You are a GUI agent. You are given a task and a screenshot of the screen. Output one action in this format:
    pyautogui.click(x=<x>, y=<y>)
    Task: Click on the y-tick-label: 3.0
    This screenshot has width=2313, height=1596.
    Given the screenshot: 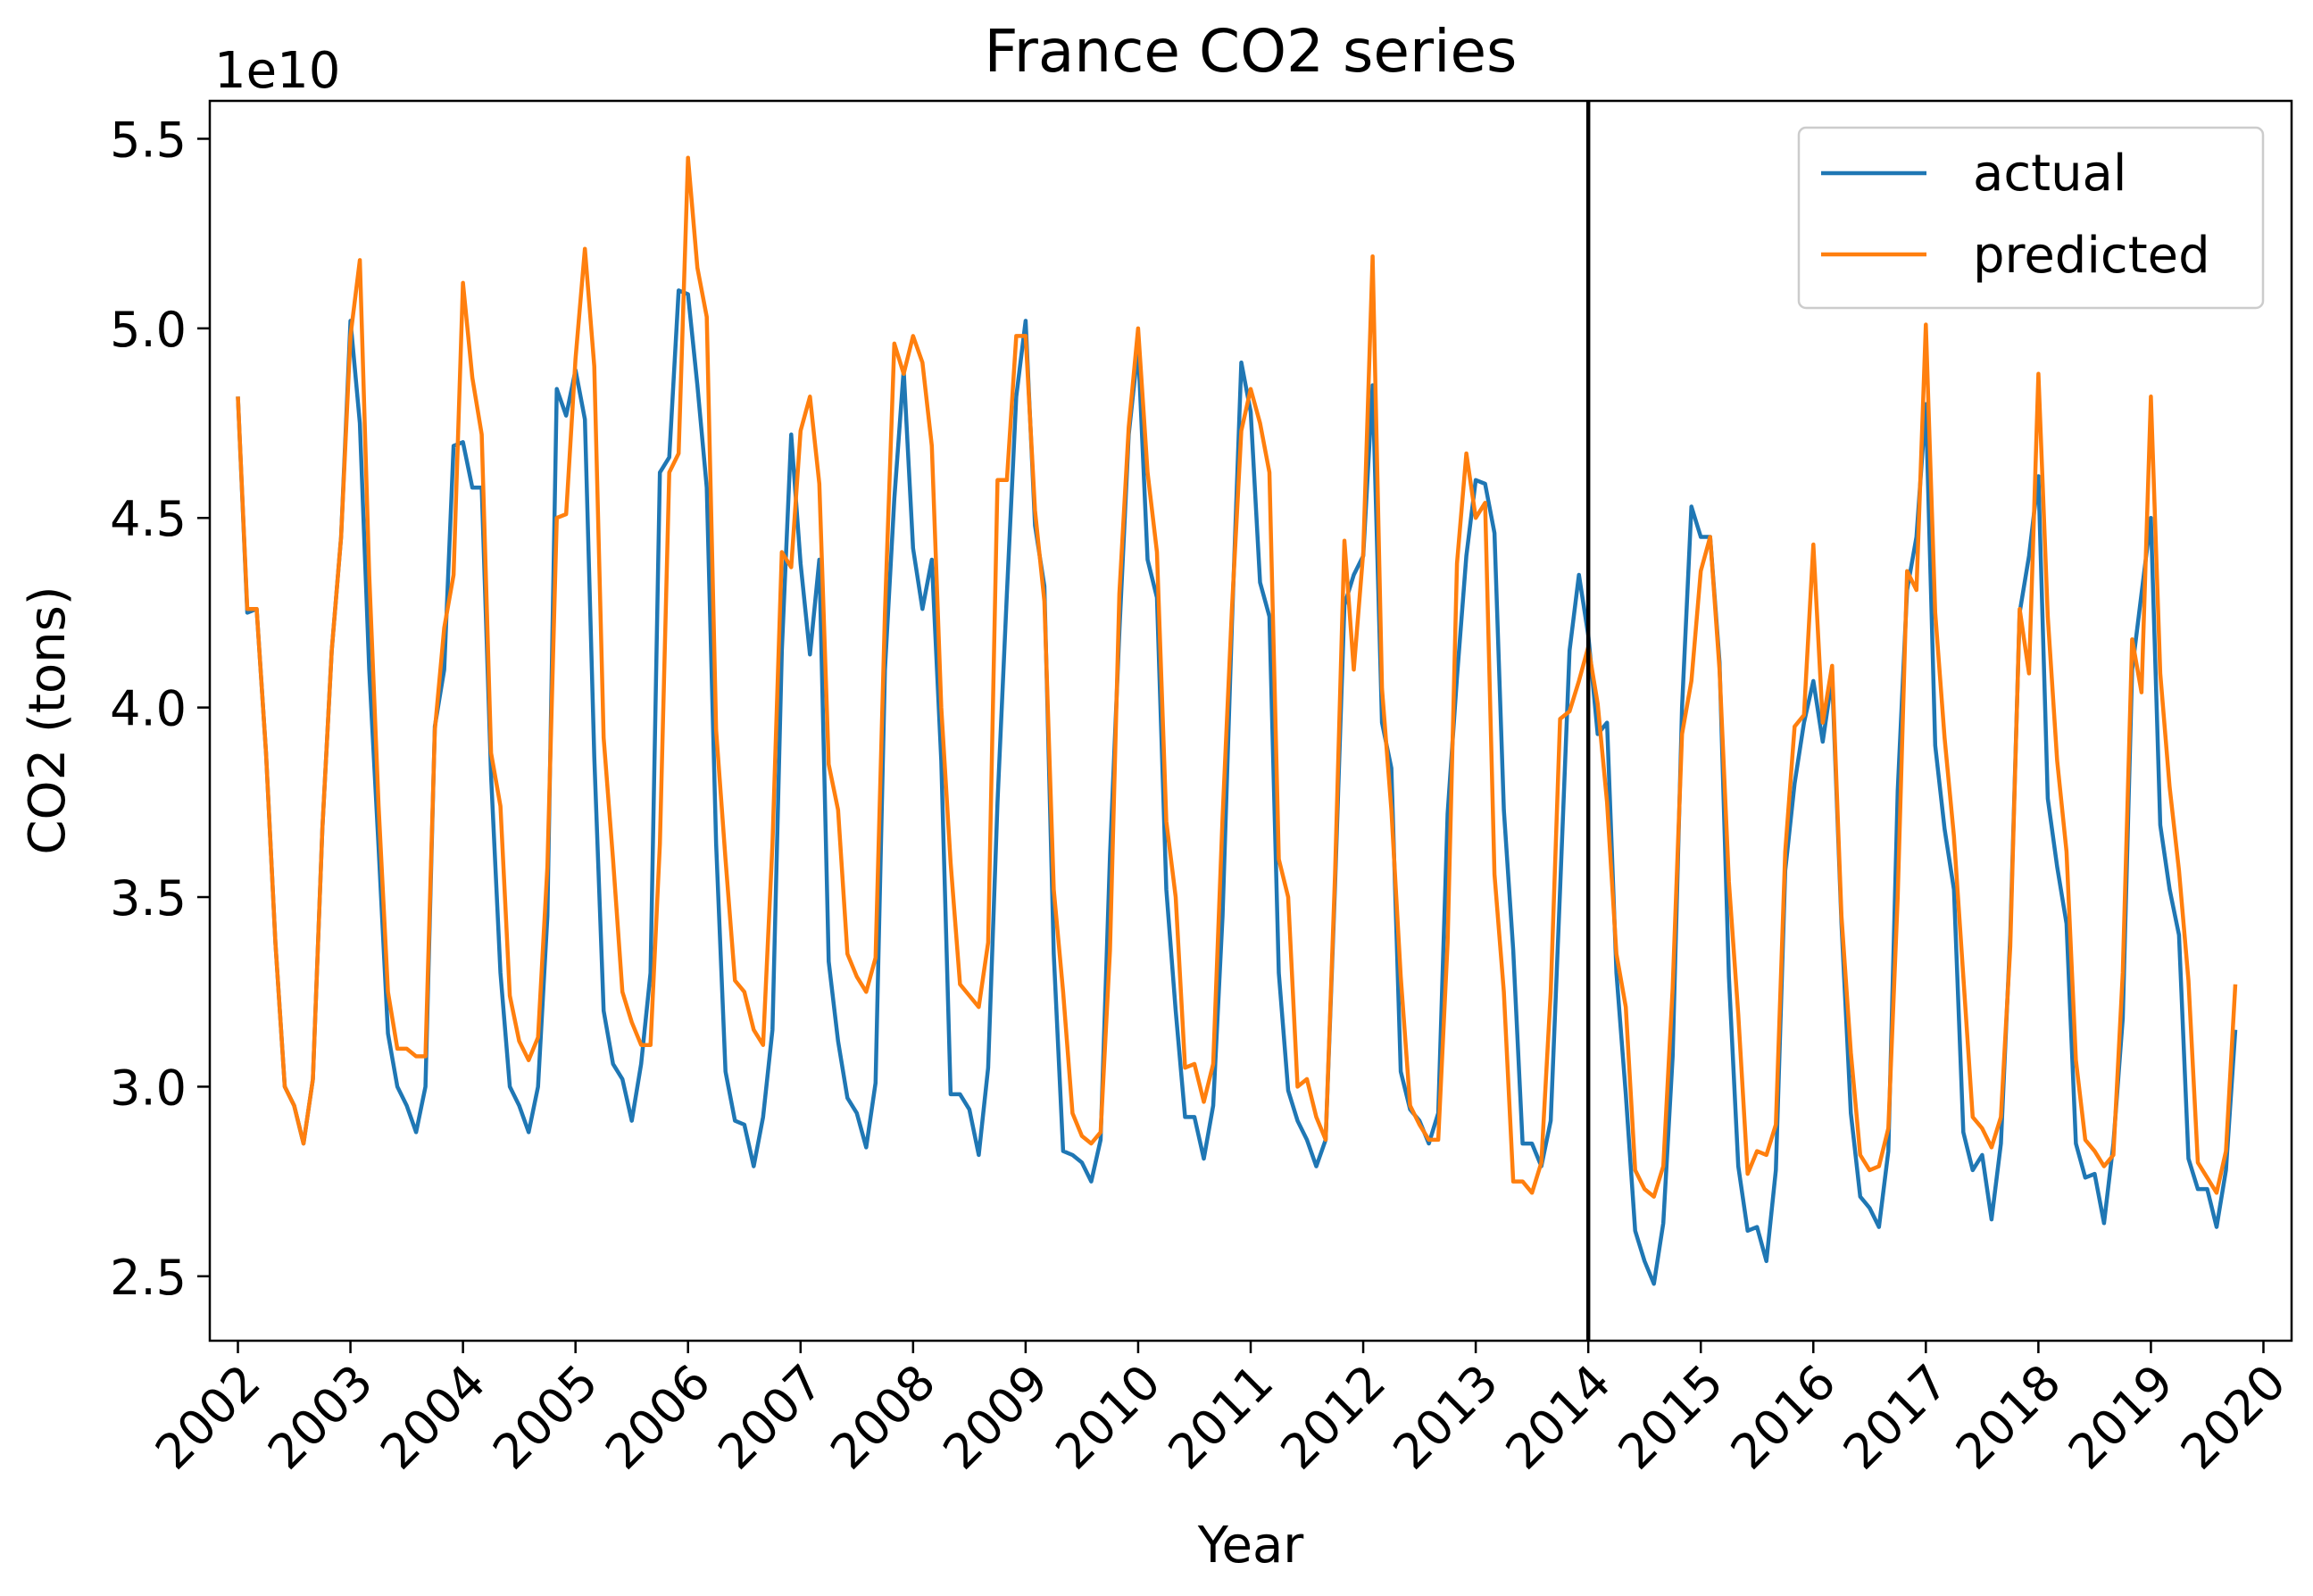 What is the action you would take?
    pyautogui.click(x=148, y=1088)
    